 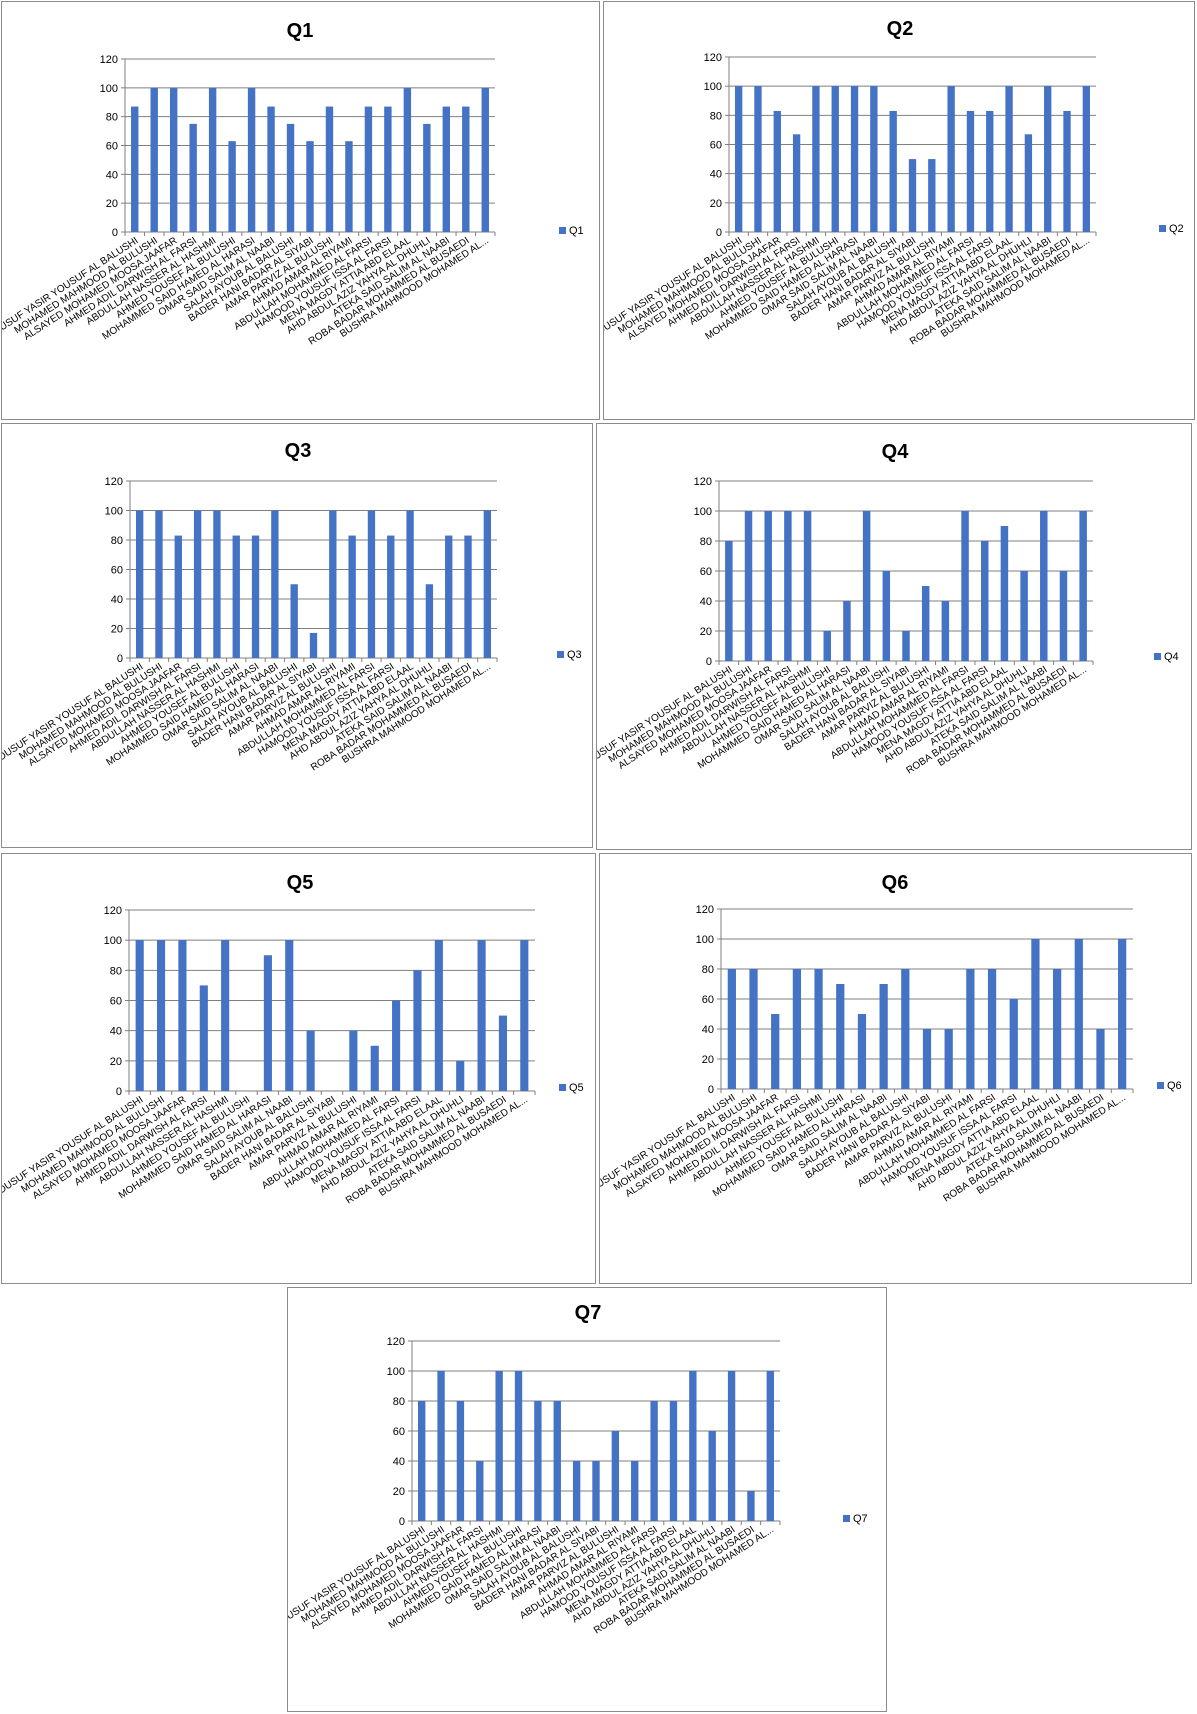 I want to click on legend-label: Q2, so click(x=1176, y=229).